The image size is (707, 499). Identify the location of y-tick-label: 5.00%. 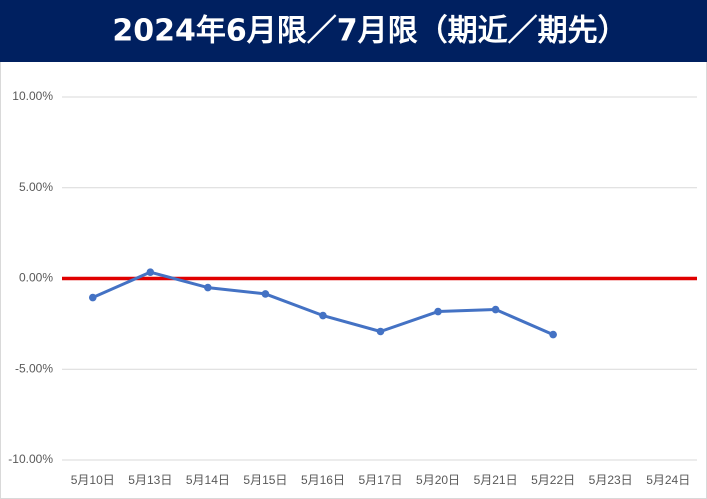
(36, 187).